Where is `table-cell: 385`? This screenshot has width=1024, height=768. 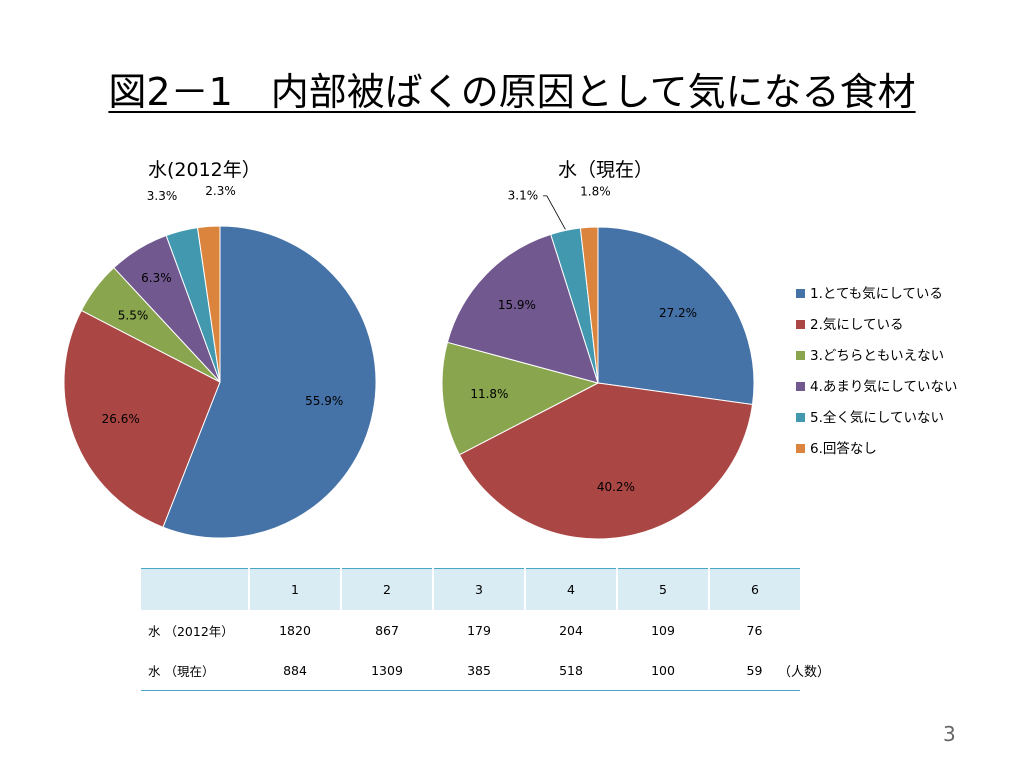 table-cell: 385 is located at coordinates (479, 670).